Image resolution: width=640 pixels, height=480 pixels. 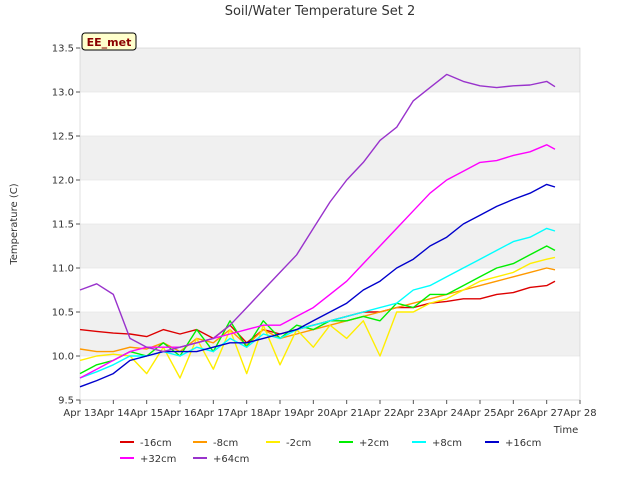 I want to click on legend: -16cm -8cm -2cm +2cm +8cm +16cm +32cm +64cm, so click(x=330, y=451).